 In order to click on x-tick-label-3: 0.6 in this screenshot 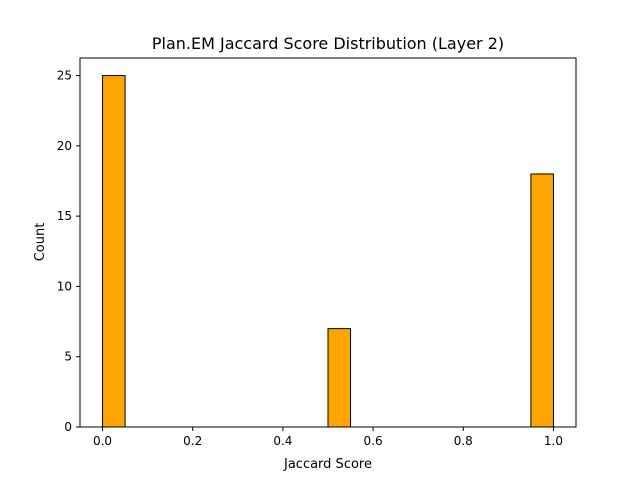, I will do `click(373, 441)`.